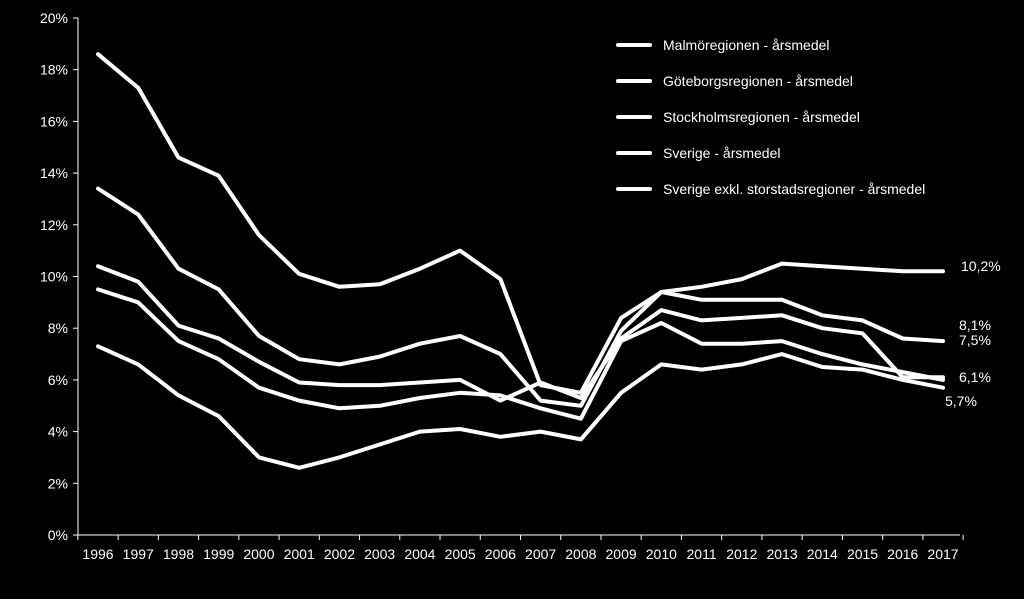  I want to click on x-tick-label: 2003, so click(379, 554).